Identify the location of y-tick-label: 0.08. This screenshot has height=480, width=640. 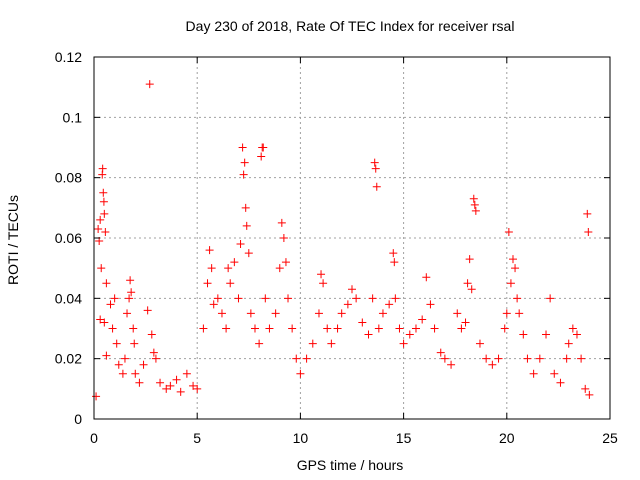
(68, 178).